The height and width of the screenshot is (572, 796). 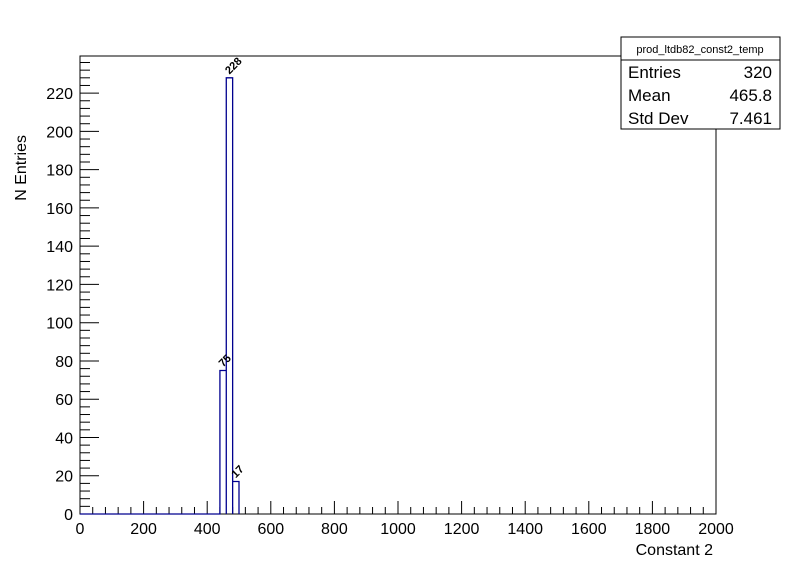 I want to click on x-tick-label: 1600, so click(x=589, y=529).